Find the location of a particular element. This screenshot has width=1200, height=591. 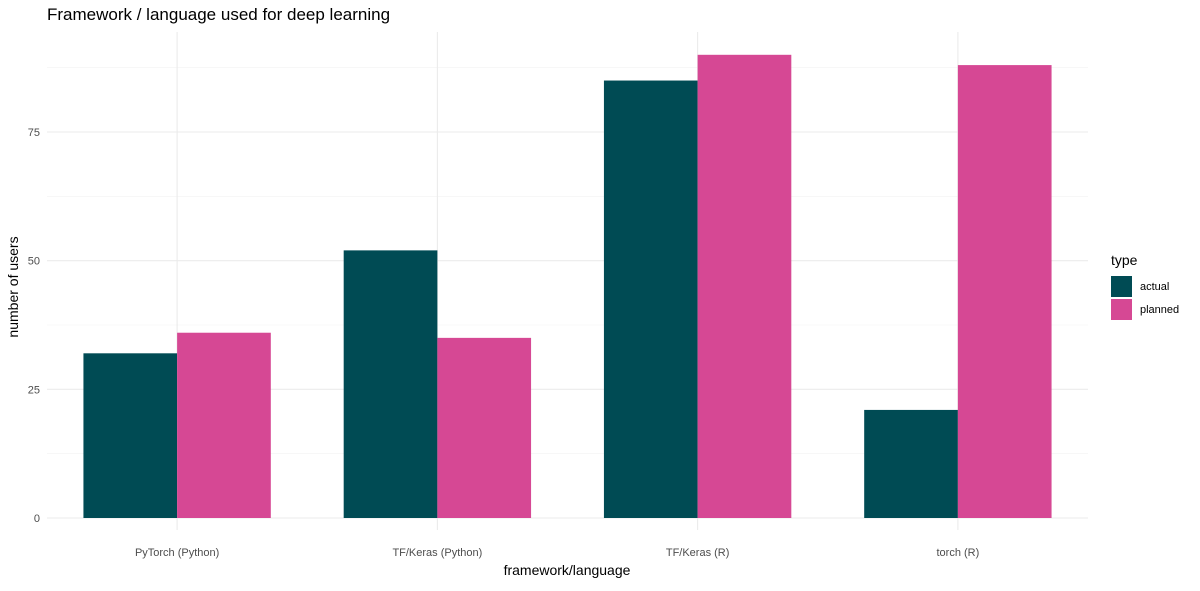

x-tick-label: PyTorch (Python) is located at coordinates (177, 553).